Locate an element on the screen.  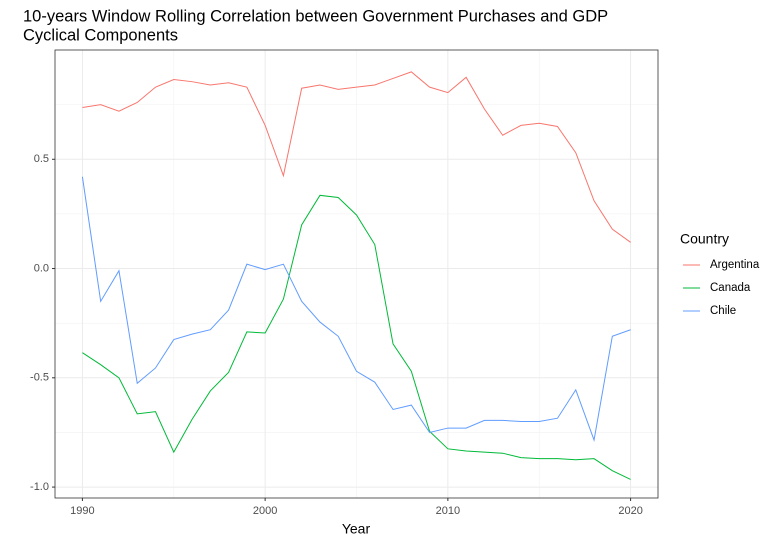
y-tick-label: 0.0 is located at coordinates (41, 268).